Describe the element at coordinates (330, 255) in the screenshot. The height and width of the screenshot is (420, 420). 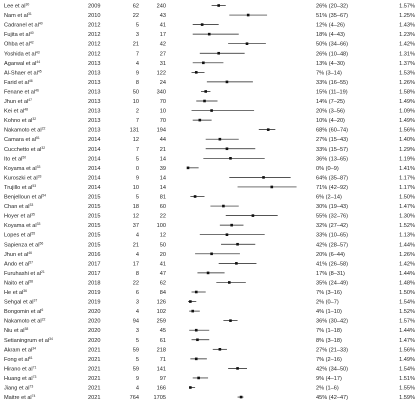
I see `study-estimate: 20% (6–44)` at that location.